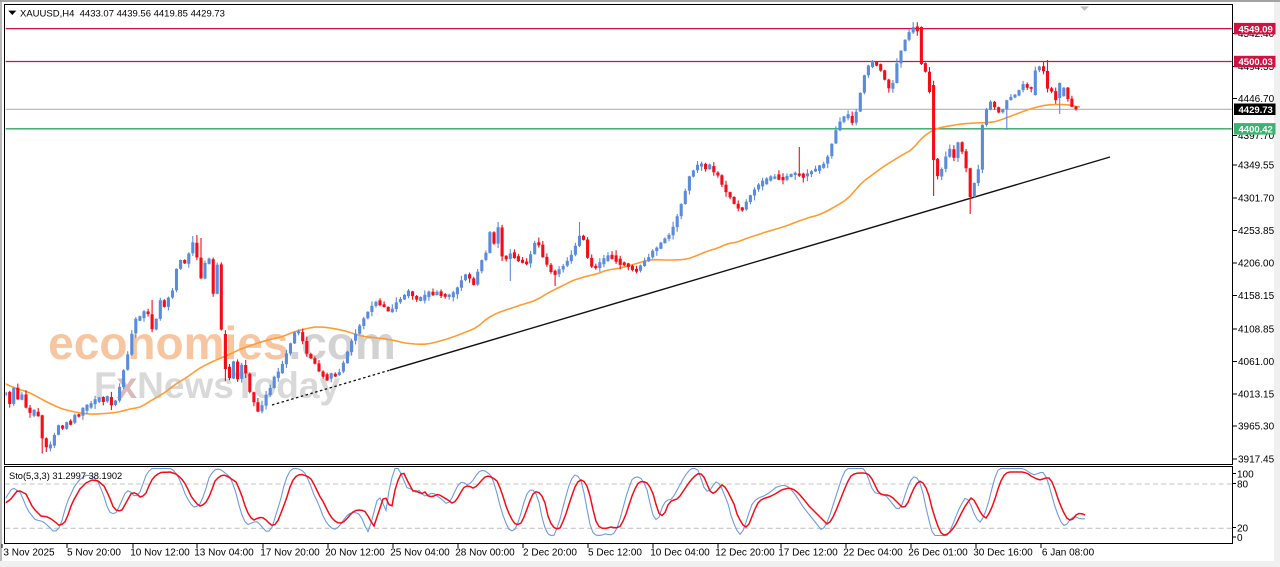 Image resolution: width=1280 pixels, height=567 pixels. Describe the element at coordinates (938, 553) in the screenshot. I see `svg-text: 26 Dec 01:00` at that location.